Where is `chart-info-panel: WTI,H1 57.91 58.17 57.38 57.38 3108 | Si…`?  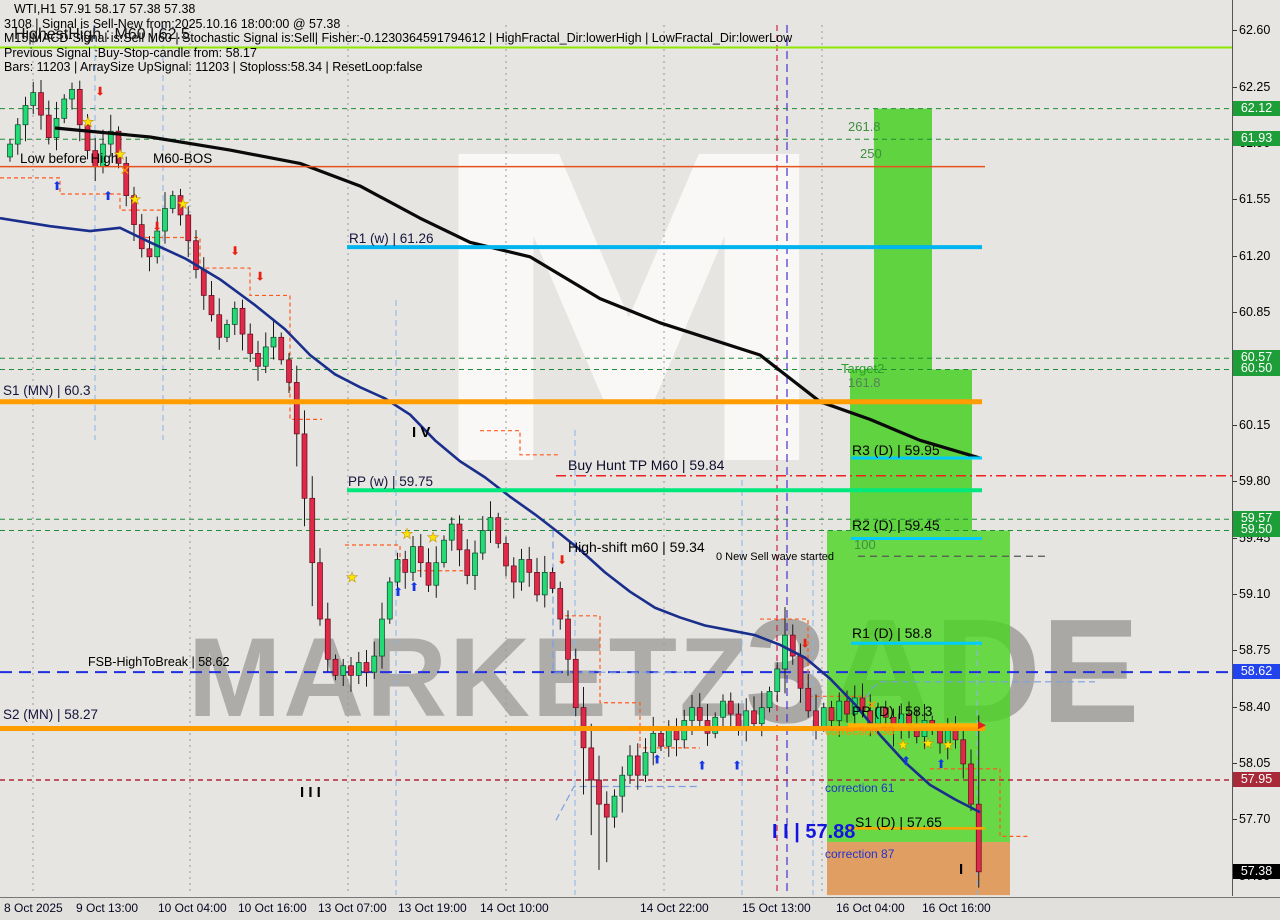 chart-info-panel: WTI,H1 57.91 58.17 57.38 57.38 3108 | Si… is located at coordinates (450, 38).